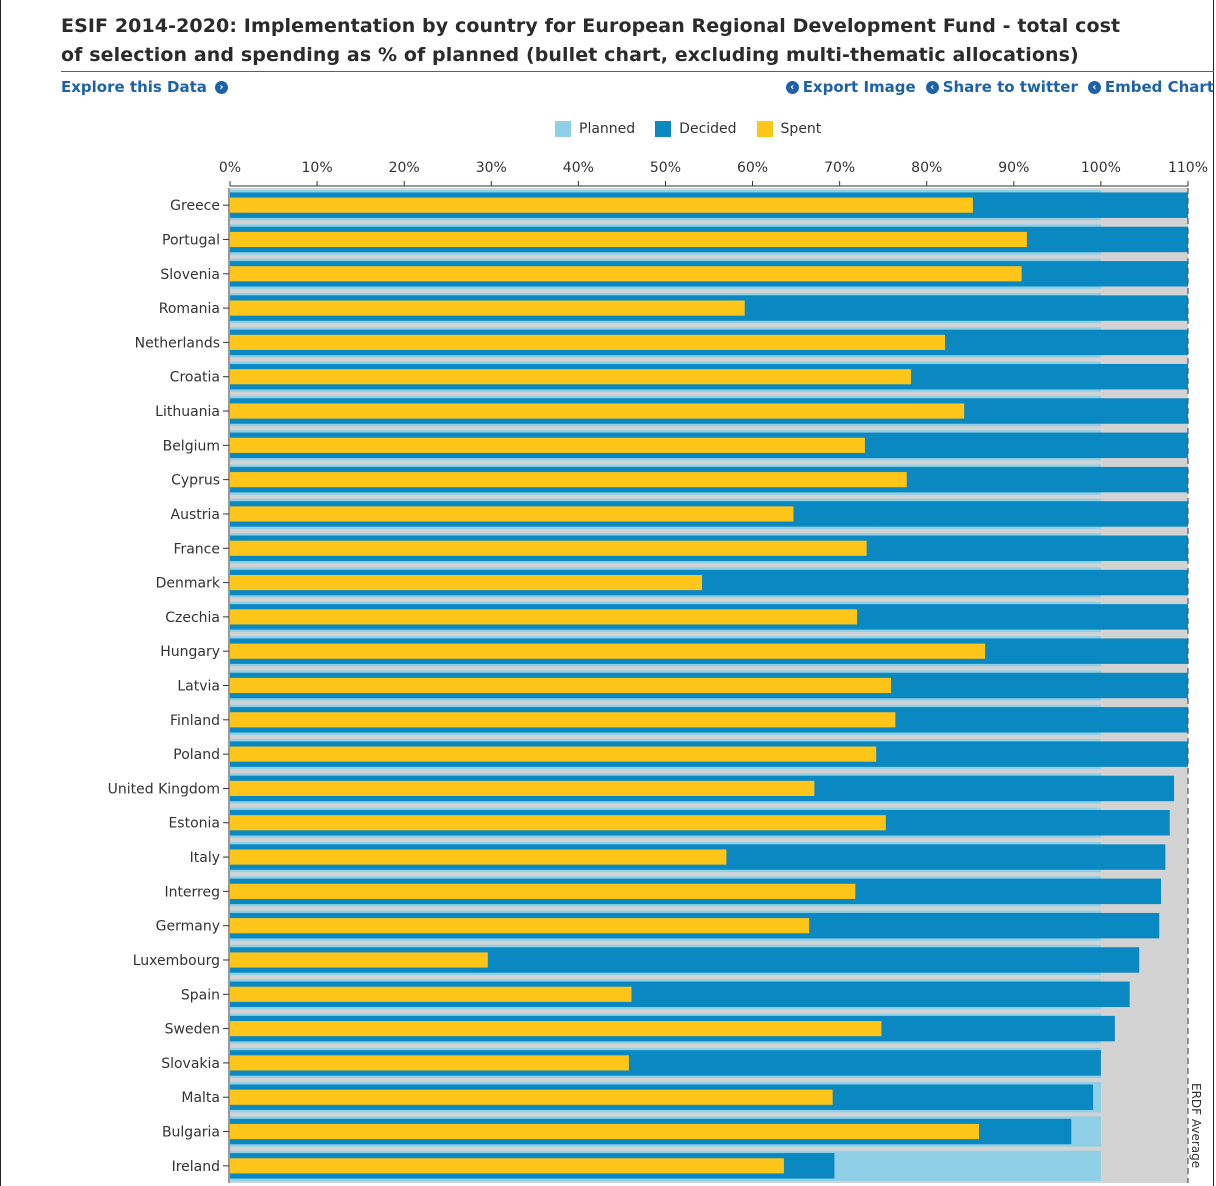 This screenshot has width=1216, height=1186. I want to click on x-tick-label: 30%, so click(491, 168).